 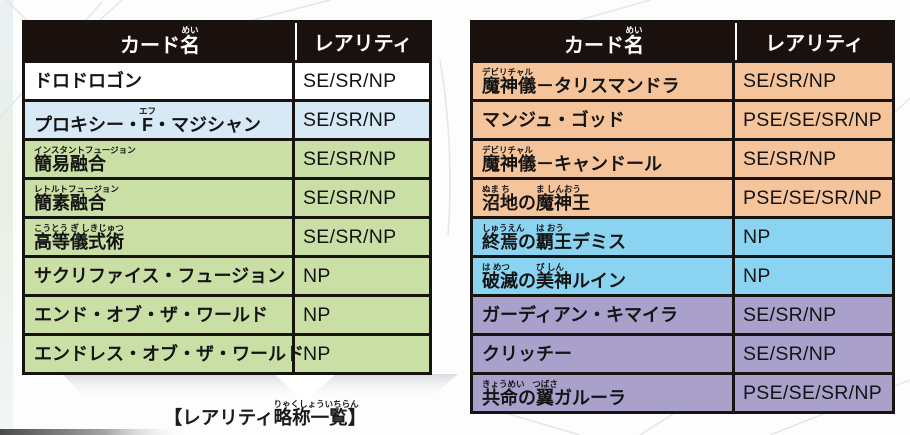 What do you see at coordinates (503, 393) in the screenshot?
I see `ruby-segment: きょうめい 共命` at bounding box center [503, 393].